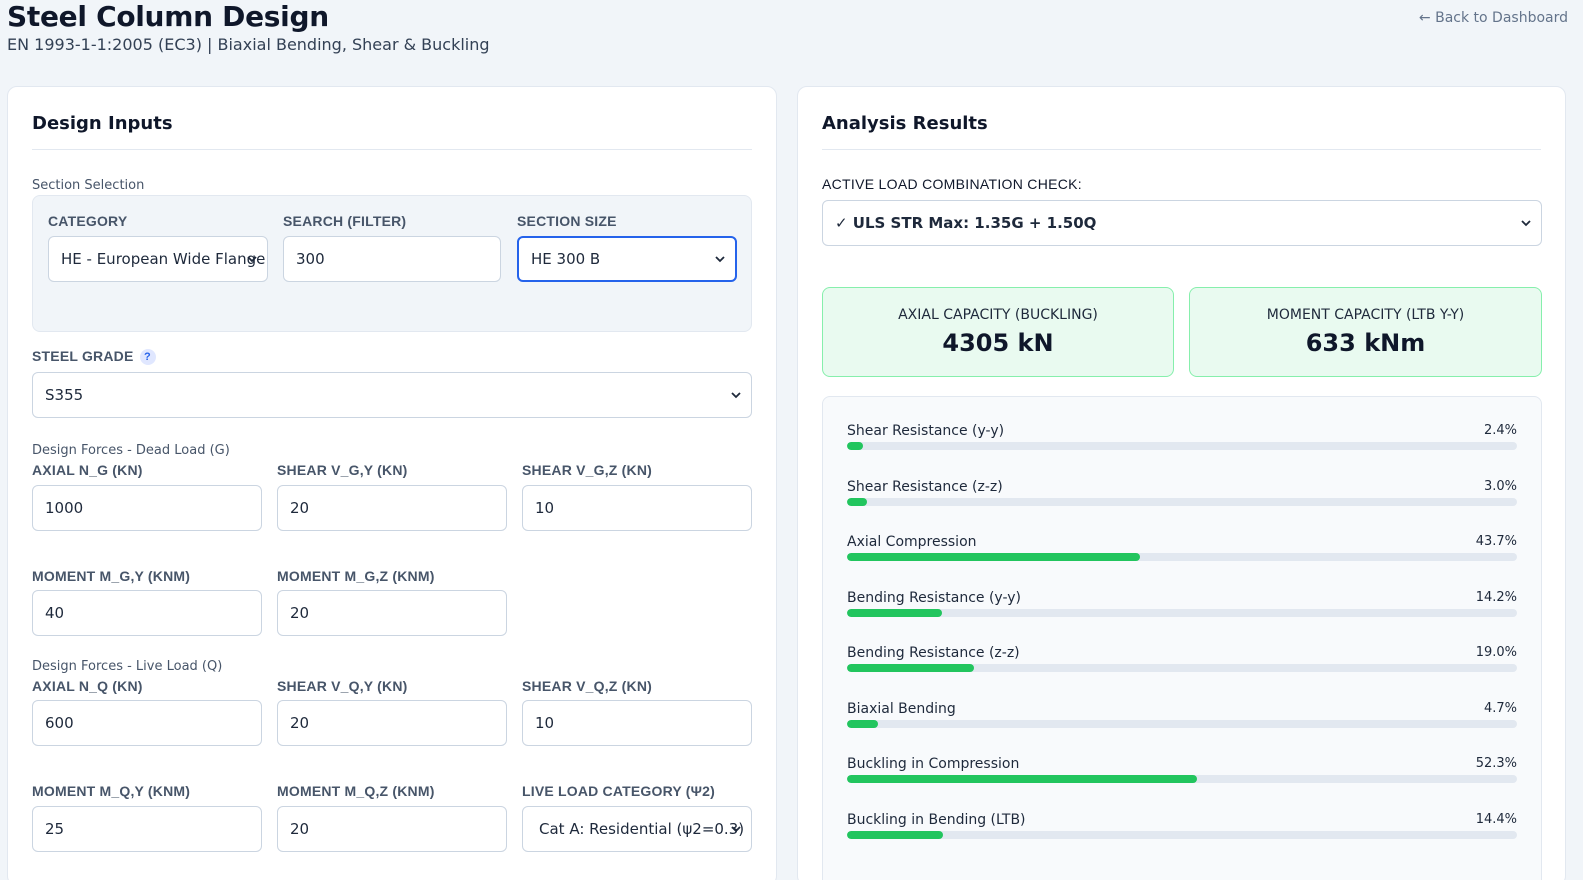  What do you see at coordinates (147, 723) in the screenshot?
I see `axial-nq-input: 600` at bounding box center [147, 723].